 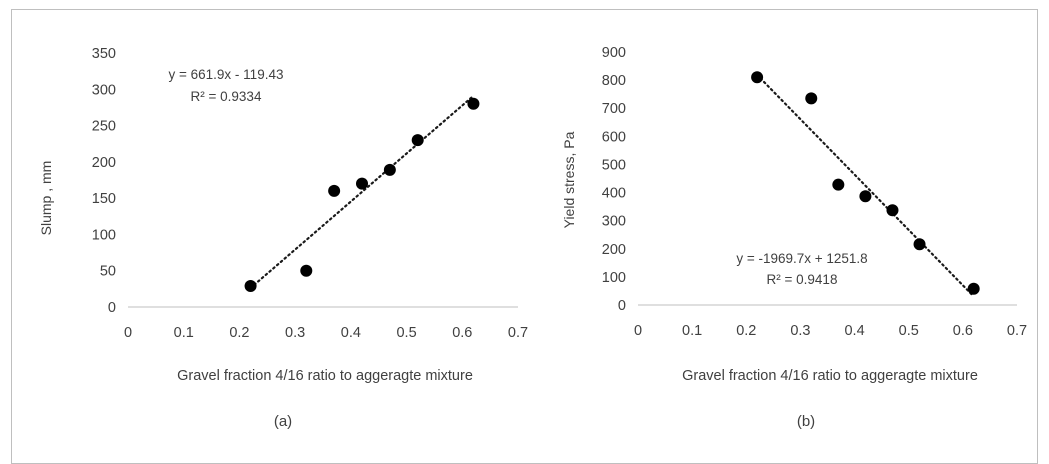 I want to click on chart-b-y-tick-label: 100, so click(x=614, y=278).